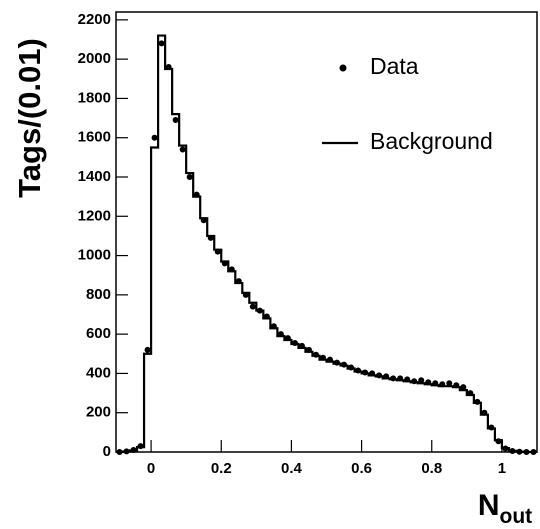  What do you see at coordinates (516, 516) in the screenshot?
I see `x-axis-title-sub: out` at bounding box center [516, 516].